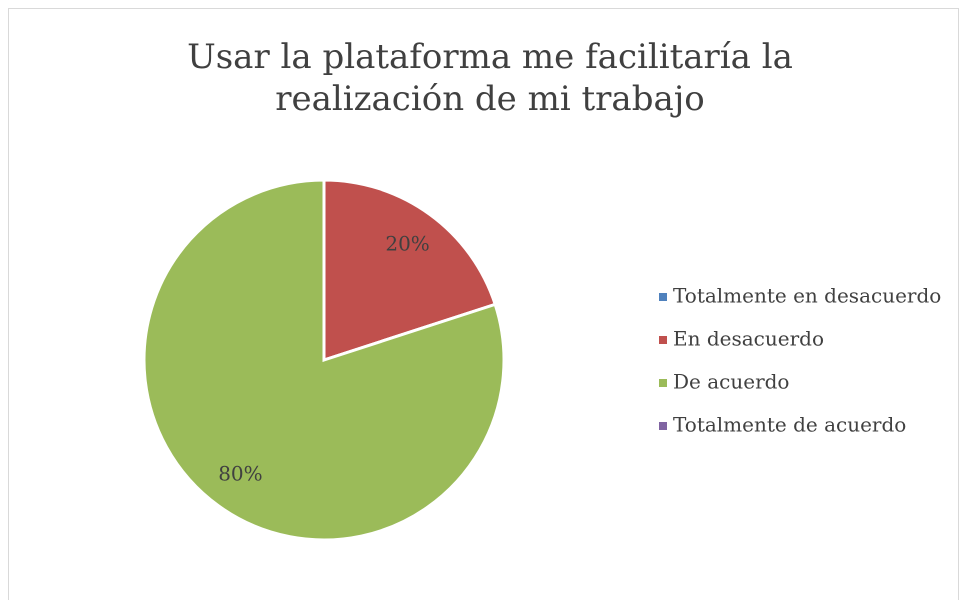 The height and width of the screenshot is (600, 960). Describe the element at coordinates (410, 270) in the screenshot. I see `pie-slice` at that location.